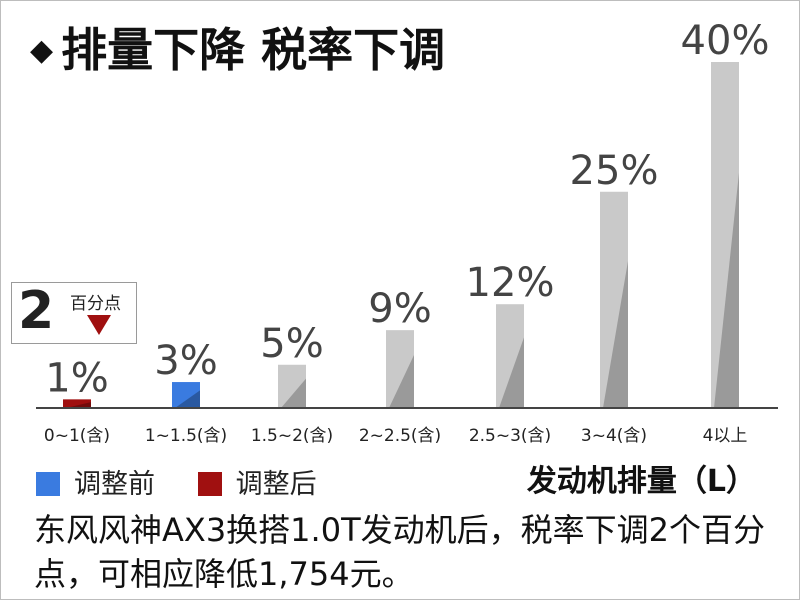  I want to click on title-text: 排量下降 税率下调, so click(253, 50).